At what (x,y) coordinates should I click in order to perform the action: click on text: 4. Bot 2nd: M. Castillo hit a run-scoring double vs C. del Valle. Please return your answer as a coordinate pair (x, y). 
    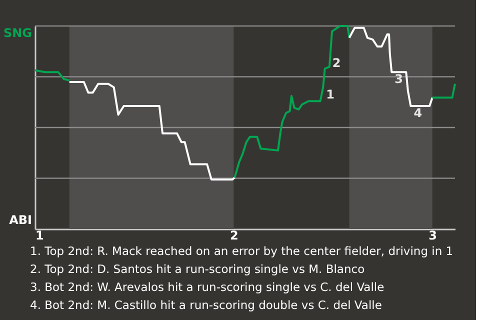
    Looking at the image, I should click on (206, 305).